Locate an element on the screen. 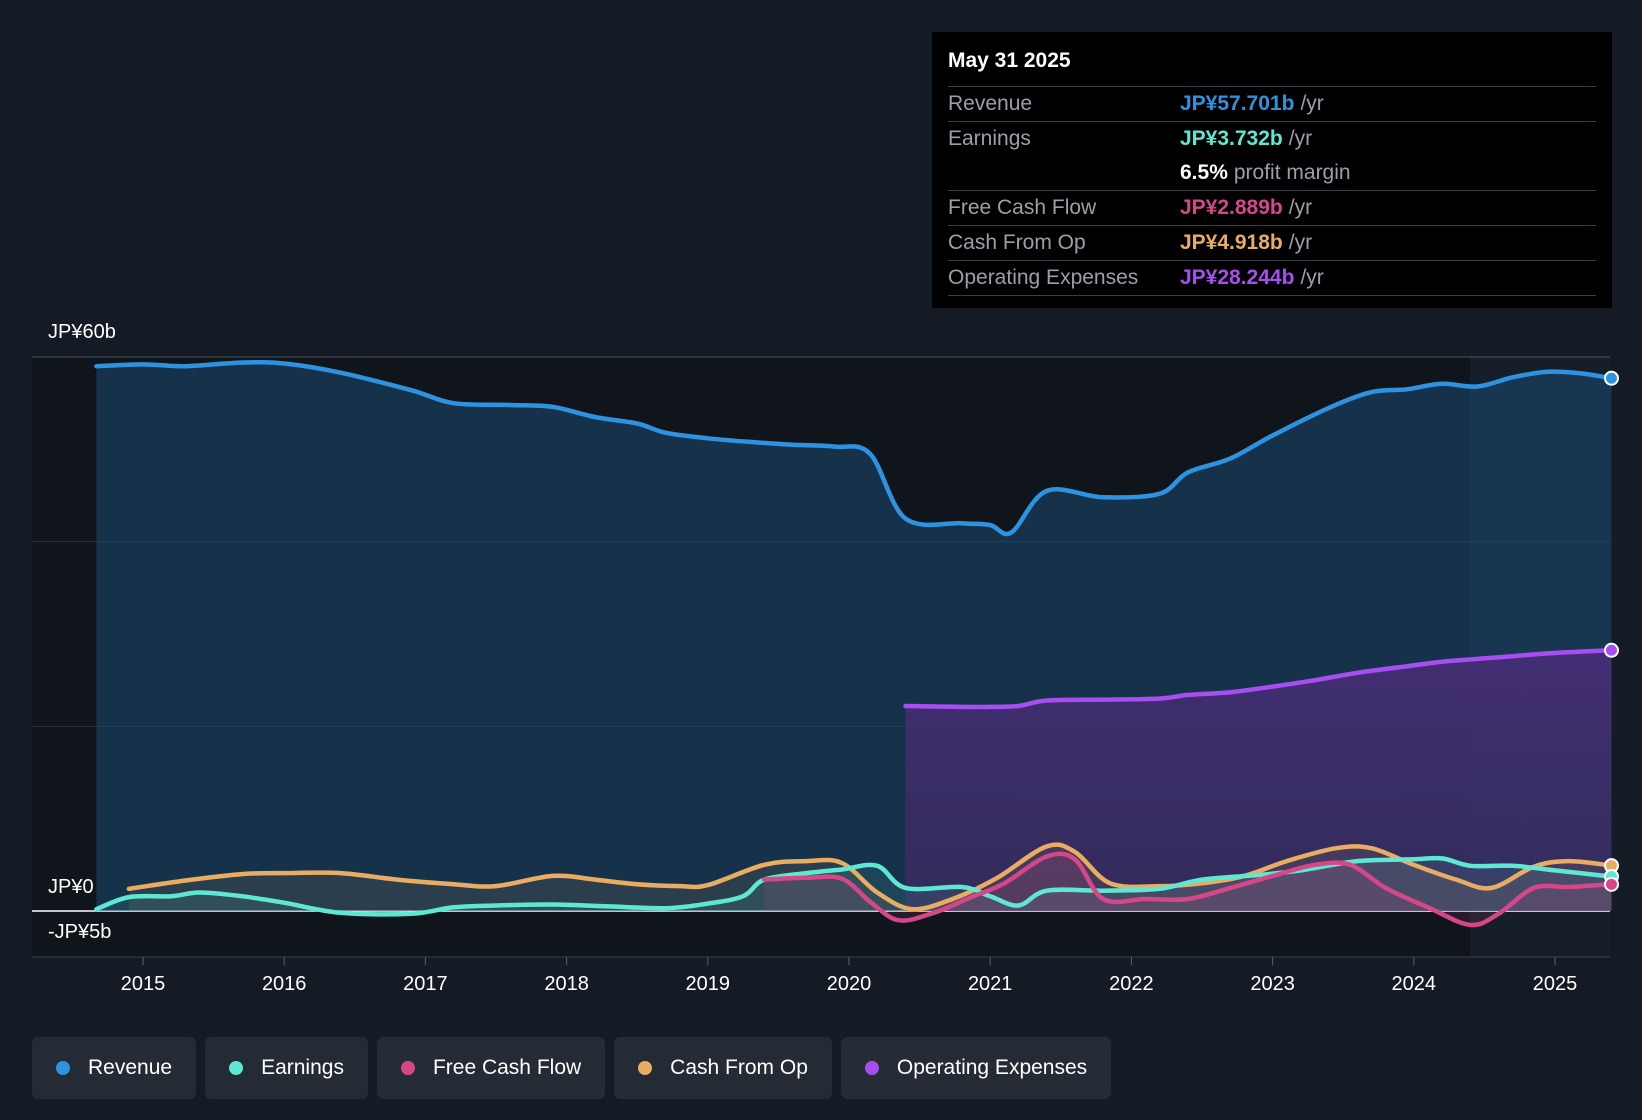 The image size is (1642, 1120). y-axis-zero-label: JP¥0 is located at coordinates (71, 887).